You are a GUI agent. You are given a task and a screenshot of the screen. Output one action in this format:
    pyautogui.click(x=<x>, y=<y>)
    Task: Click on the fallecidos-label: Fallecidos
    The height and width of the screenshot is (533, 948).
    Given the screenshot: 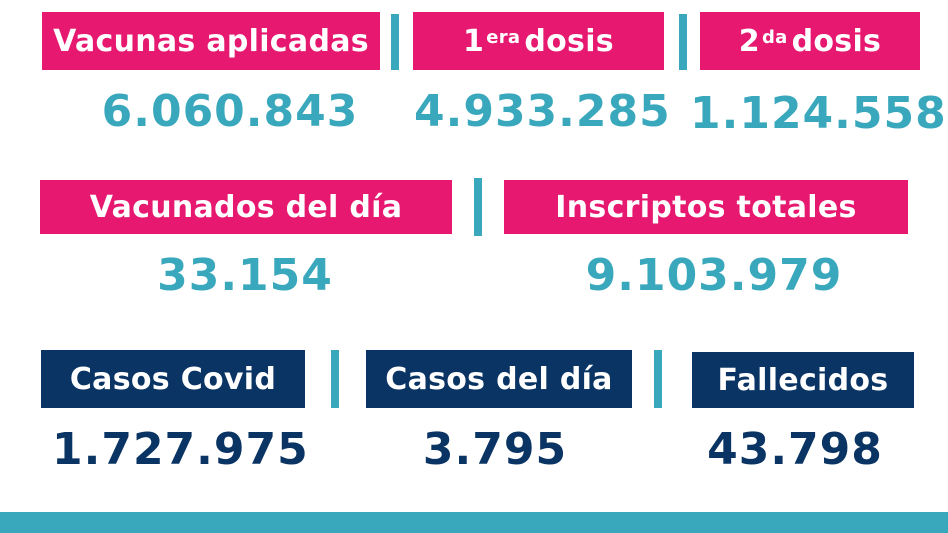 What is the action you would take?
    pyautogui.click(x=803, y=380)
    